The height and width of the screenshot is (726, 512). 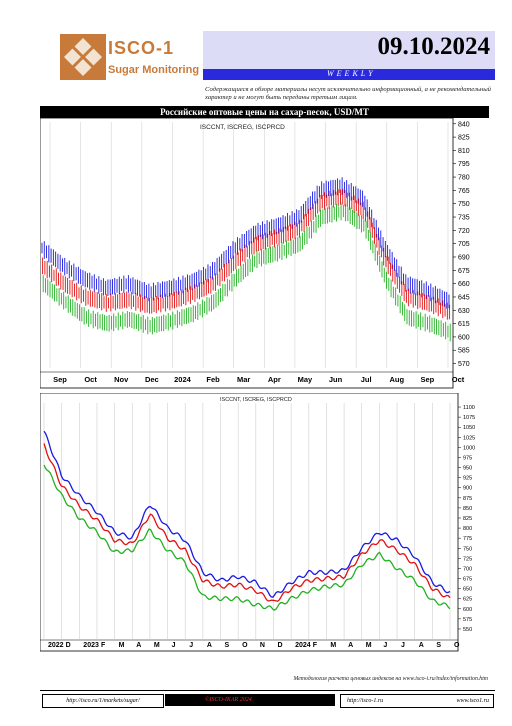 I want to click on frequency-bar: WEEKLY, so click(x=349, y=74).